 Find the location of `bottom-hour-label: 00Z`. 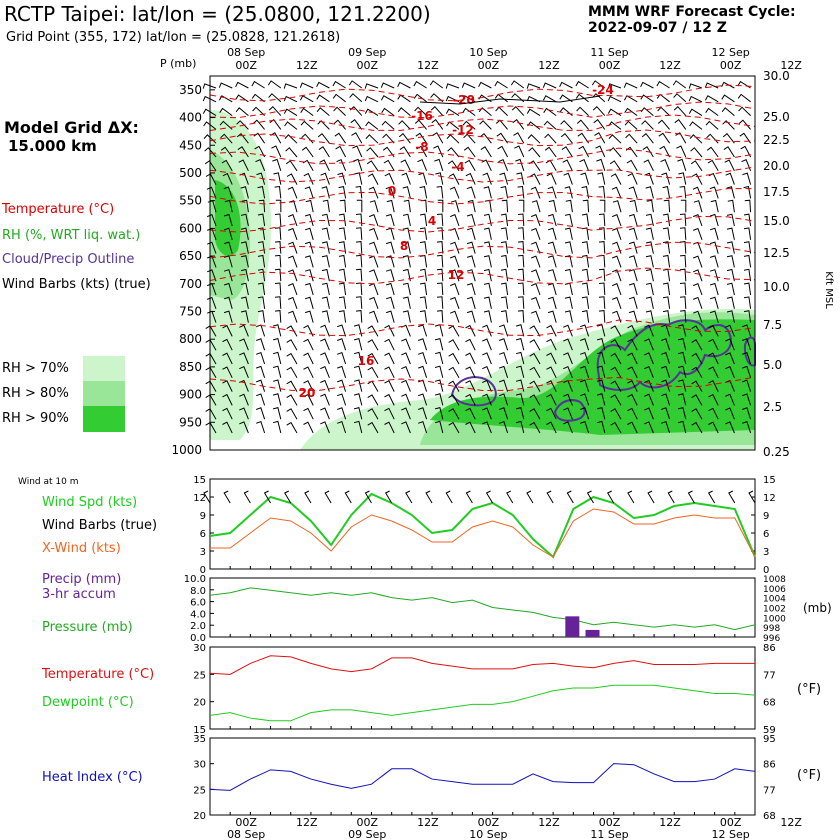

bottom-hour-label: 00Z is located at coordinates (246, 822).